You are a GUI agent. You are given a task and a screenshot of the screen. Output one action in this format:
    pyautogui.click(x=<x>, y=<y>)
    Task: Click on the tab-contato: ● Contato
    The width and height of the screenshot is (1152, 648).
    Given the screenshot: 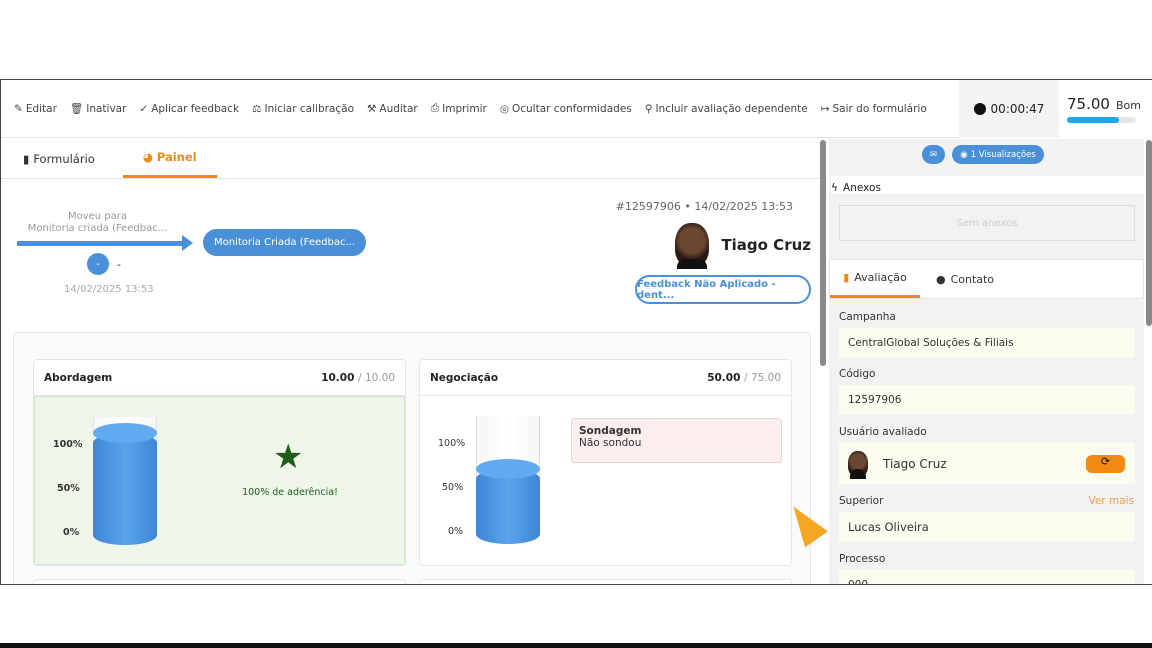 What is the action you would take?
    pyautogui.click(x=965, y=279)
    